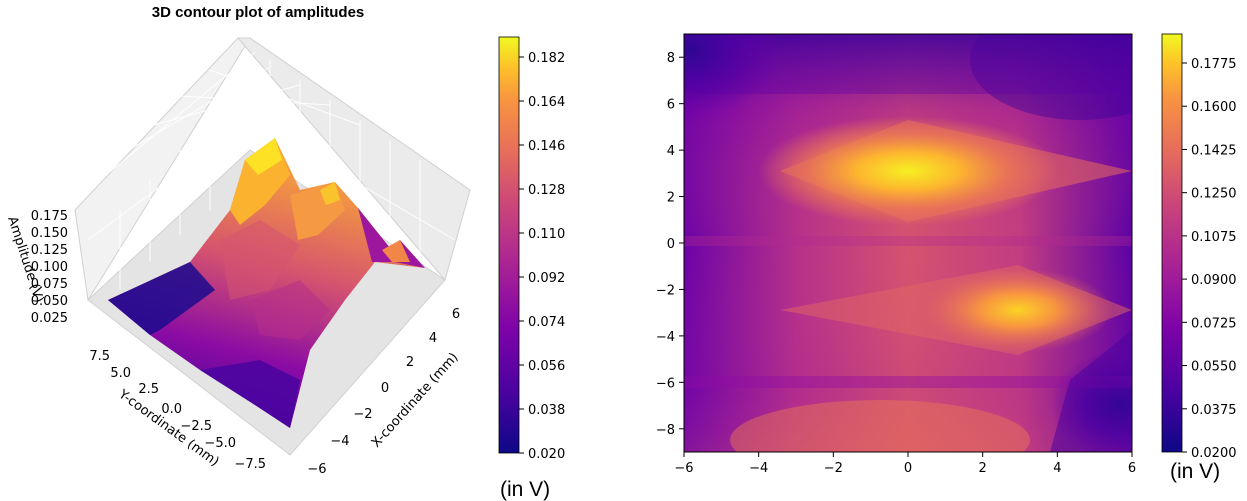 Image resolution: width=1247 pixels, height=501 pixels. Describe the element at coordinates (266, 283) in the screenshot. I see `surface3d-mesh` at that location.